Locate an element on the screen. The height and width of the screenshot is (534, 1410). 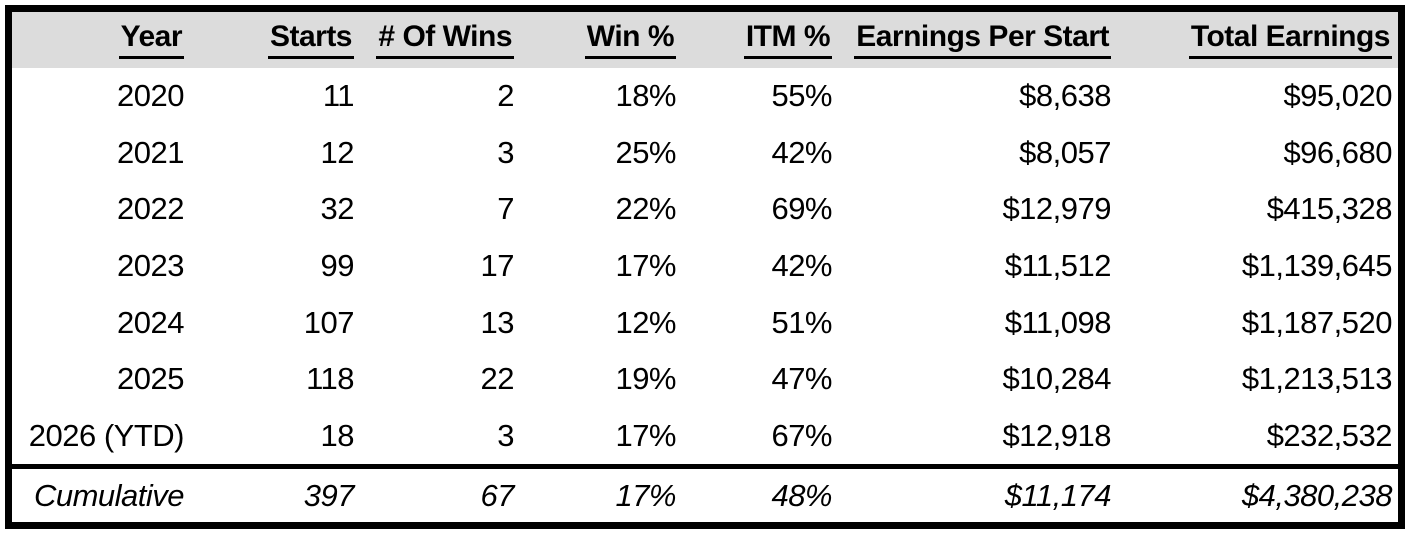
cell-itm-pct: 51% is located at coordinates (801, 322).